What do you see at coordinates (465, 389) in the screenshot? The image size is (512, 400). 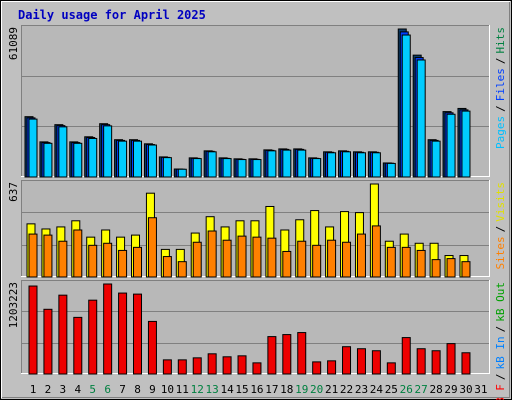 I see `x-tick-label: 30` at bounding box center [465, 389].